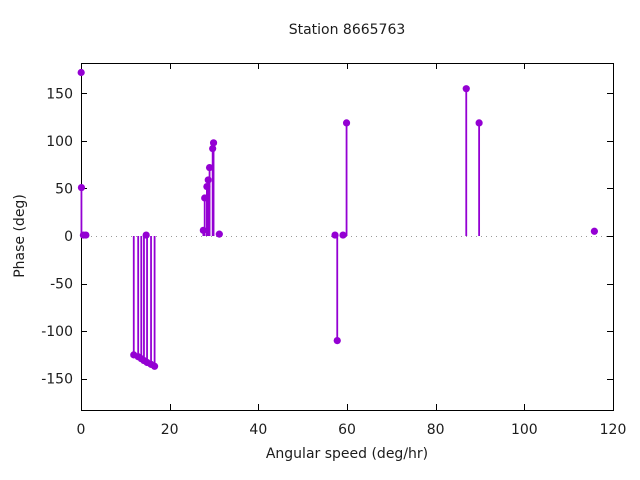 Image resolution: width=640 pixels, height=480 pixels. I want to click on y-tick-label: 0, so click(68, 237).